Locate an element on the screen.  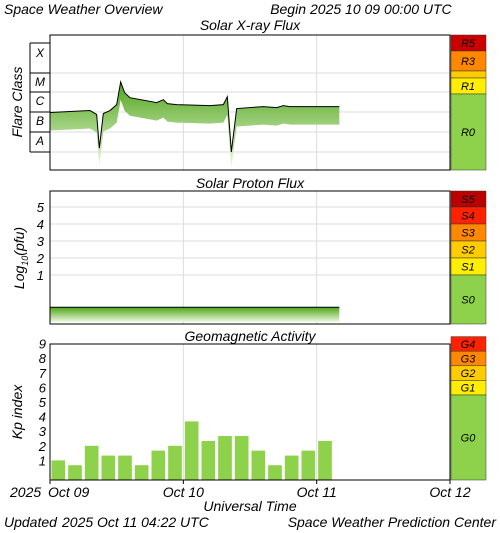
class-label-m: M is located at coordinates (40, 82).